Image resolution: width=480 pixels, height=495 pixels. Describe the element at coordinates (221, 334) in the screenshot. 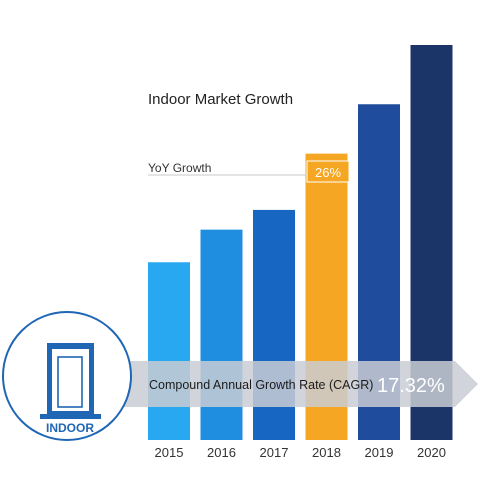

I see `bar-2016` at that location.